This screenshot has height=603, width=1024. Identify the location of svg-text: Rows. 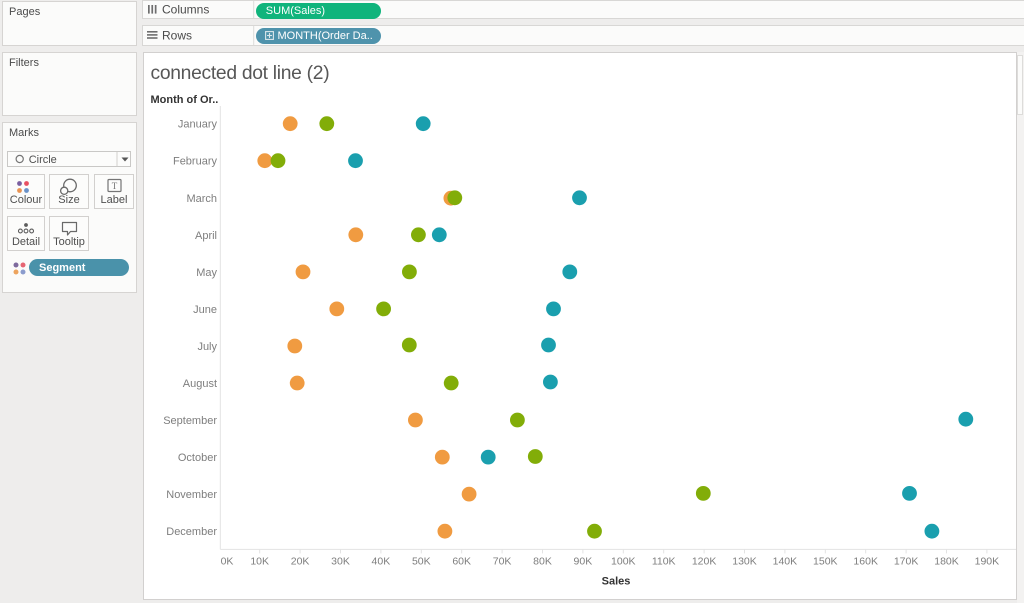
(177, 36).